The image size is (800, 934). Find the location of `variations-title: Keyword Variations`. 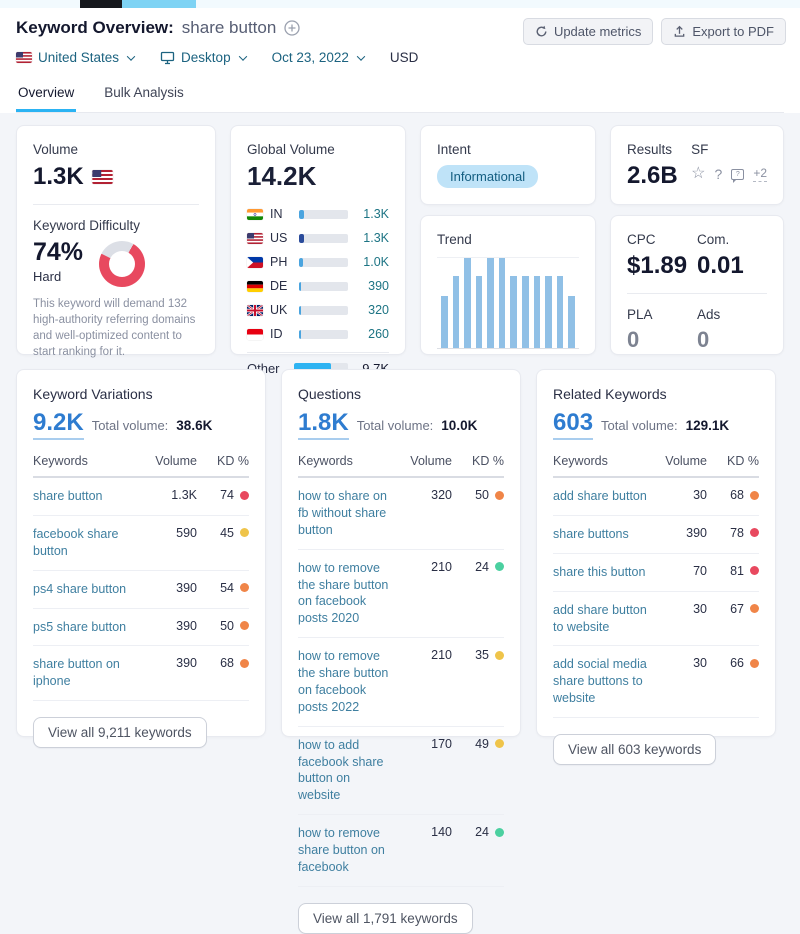

variations-title: Keyword Variations is located at coordinates (93, 394).